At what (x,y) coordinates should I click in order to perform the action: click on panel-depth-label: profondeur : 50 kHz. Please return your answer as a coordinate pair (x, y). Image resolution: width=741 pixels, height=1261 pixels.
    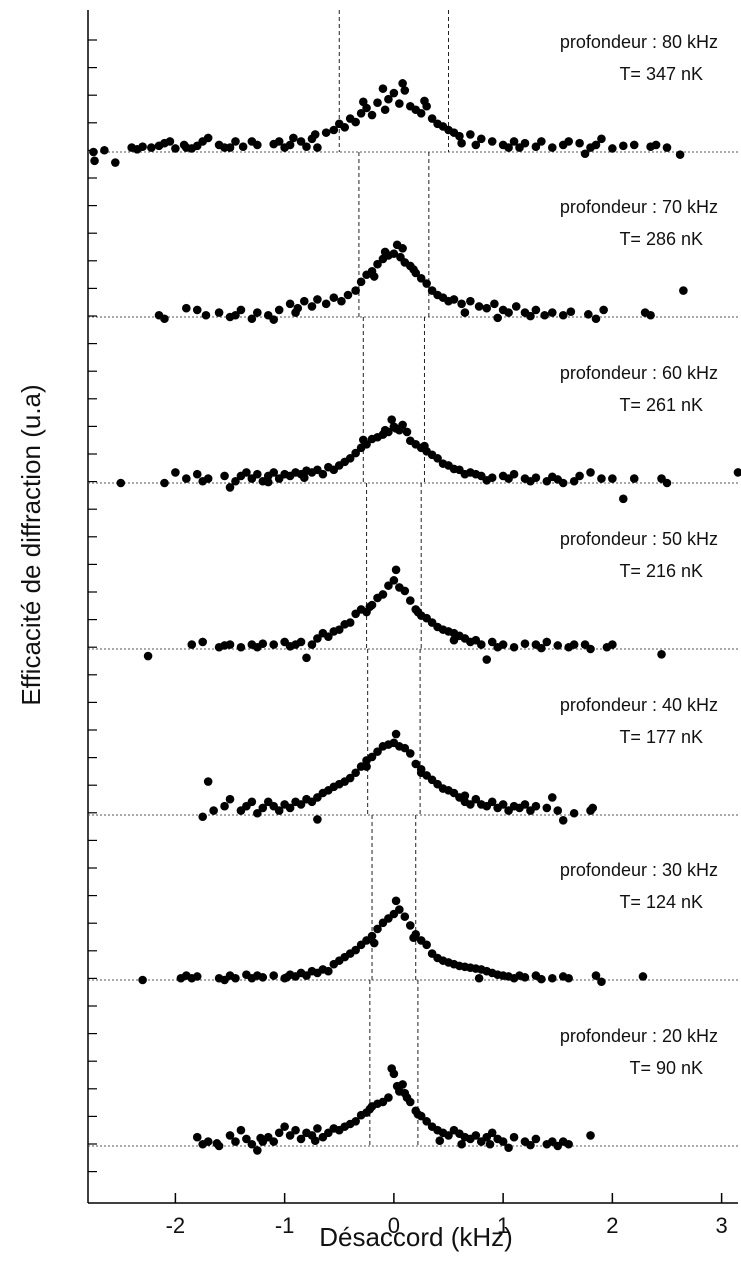
    Looking at the image, I should click on (639, 539).